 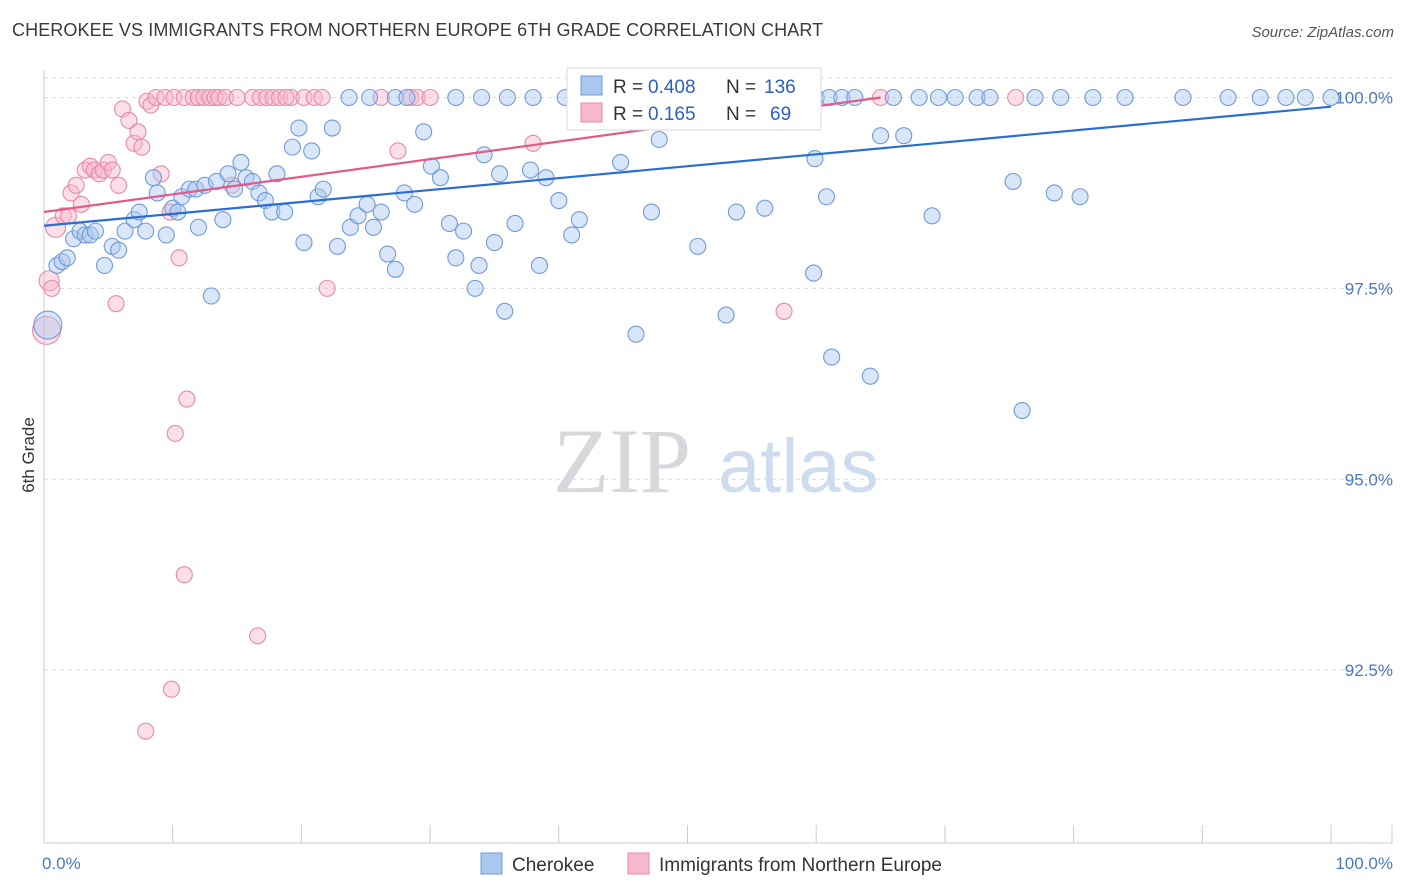 I want to click on x-tick-label: 100.0%, so click(x=1364, y=863).